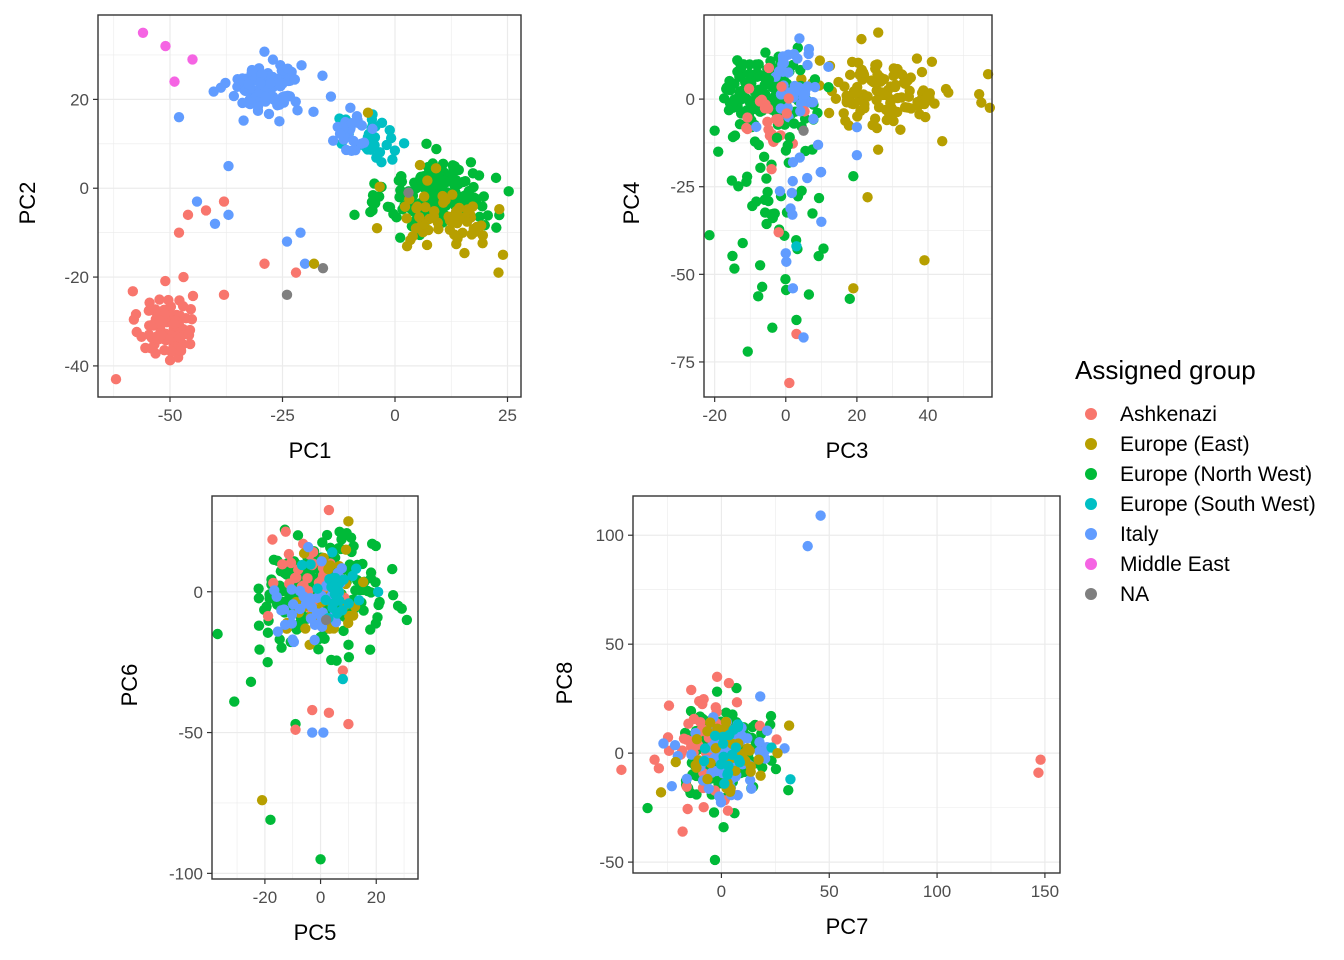  I want to click on x-tick-label: 150, so click(1045, 891).